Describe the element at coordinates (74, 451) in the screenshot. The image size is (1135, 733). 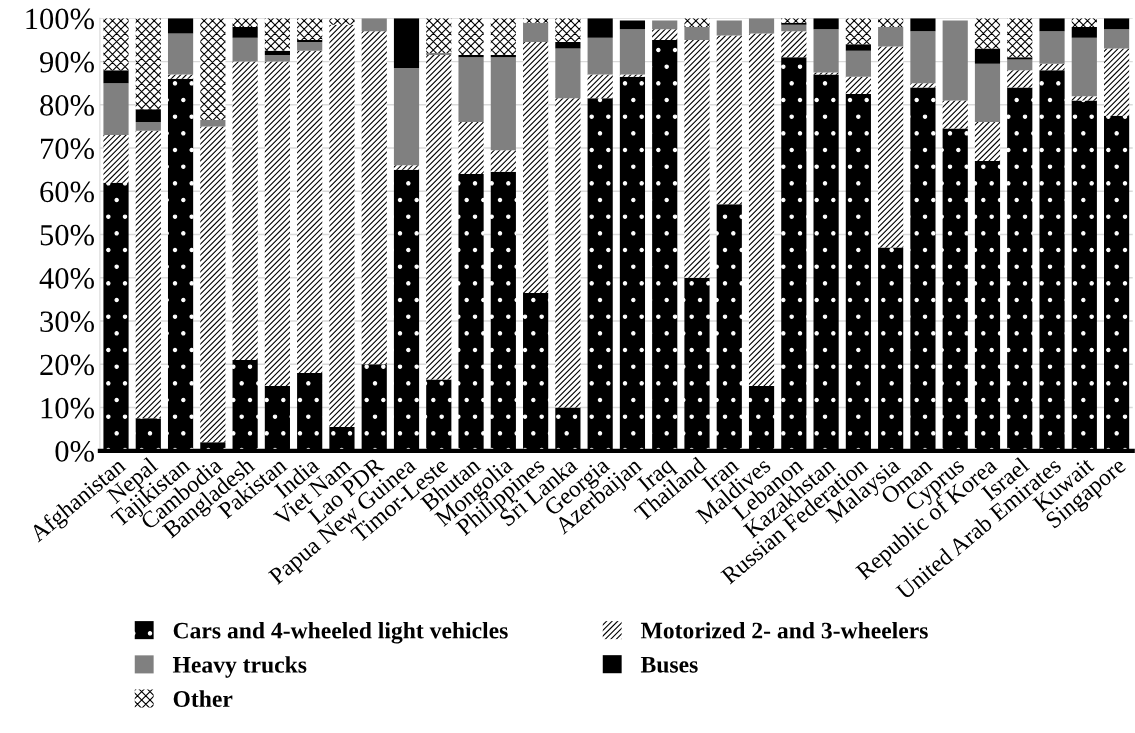
I see `y-tick-label: 0%` at that location.